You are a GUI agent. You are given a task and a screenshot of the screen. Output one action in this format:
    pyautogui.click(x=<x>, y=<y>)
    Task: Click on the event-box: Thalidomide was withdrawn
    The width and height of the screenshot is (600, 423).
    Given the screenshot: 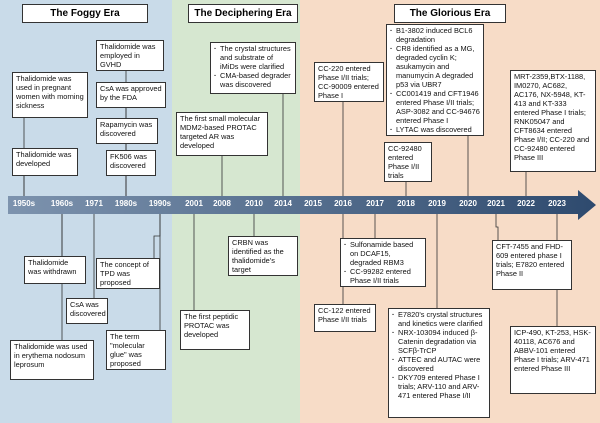 What is the action you would take?
    pyautogui.click(x=55, y=270)
    